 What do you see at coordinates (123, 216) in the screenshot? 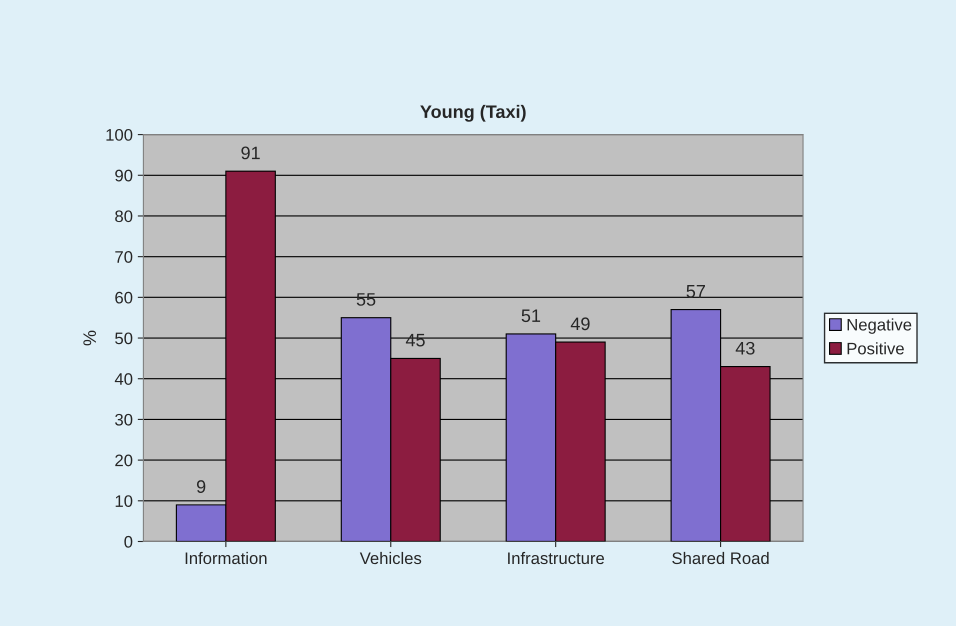
I see `y-tick-label: 80` at bounding box center [123, 216].